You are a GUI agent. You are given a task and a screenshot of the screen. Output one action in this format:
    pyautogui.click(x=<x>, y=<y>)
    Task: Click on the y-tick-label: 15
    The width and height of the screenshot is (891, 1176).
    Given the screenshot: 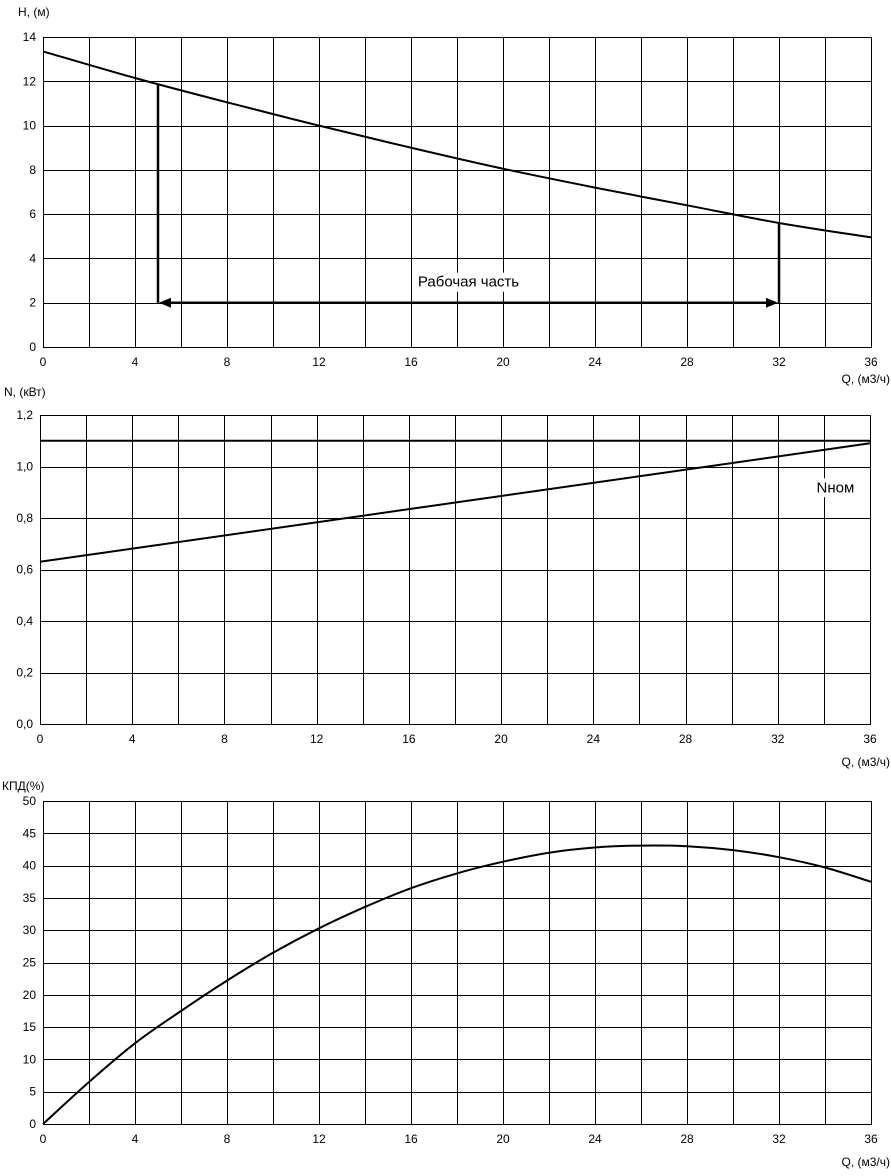 What is the action you would take?
    pyautogui.click(x=30, y=1027)
    